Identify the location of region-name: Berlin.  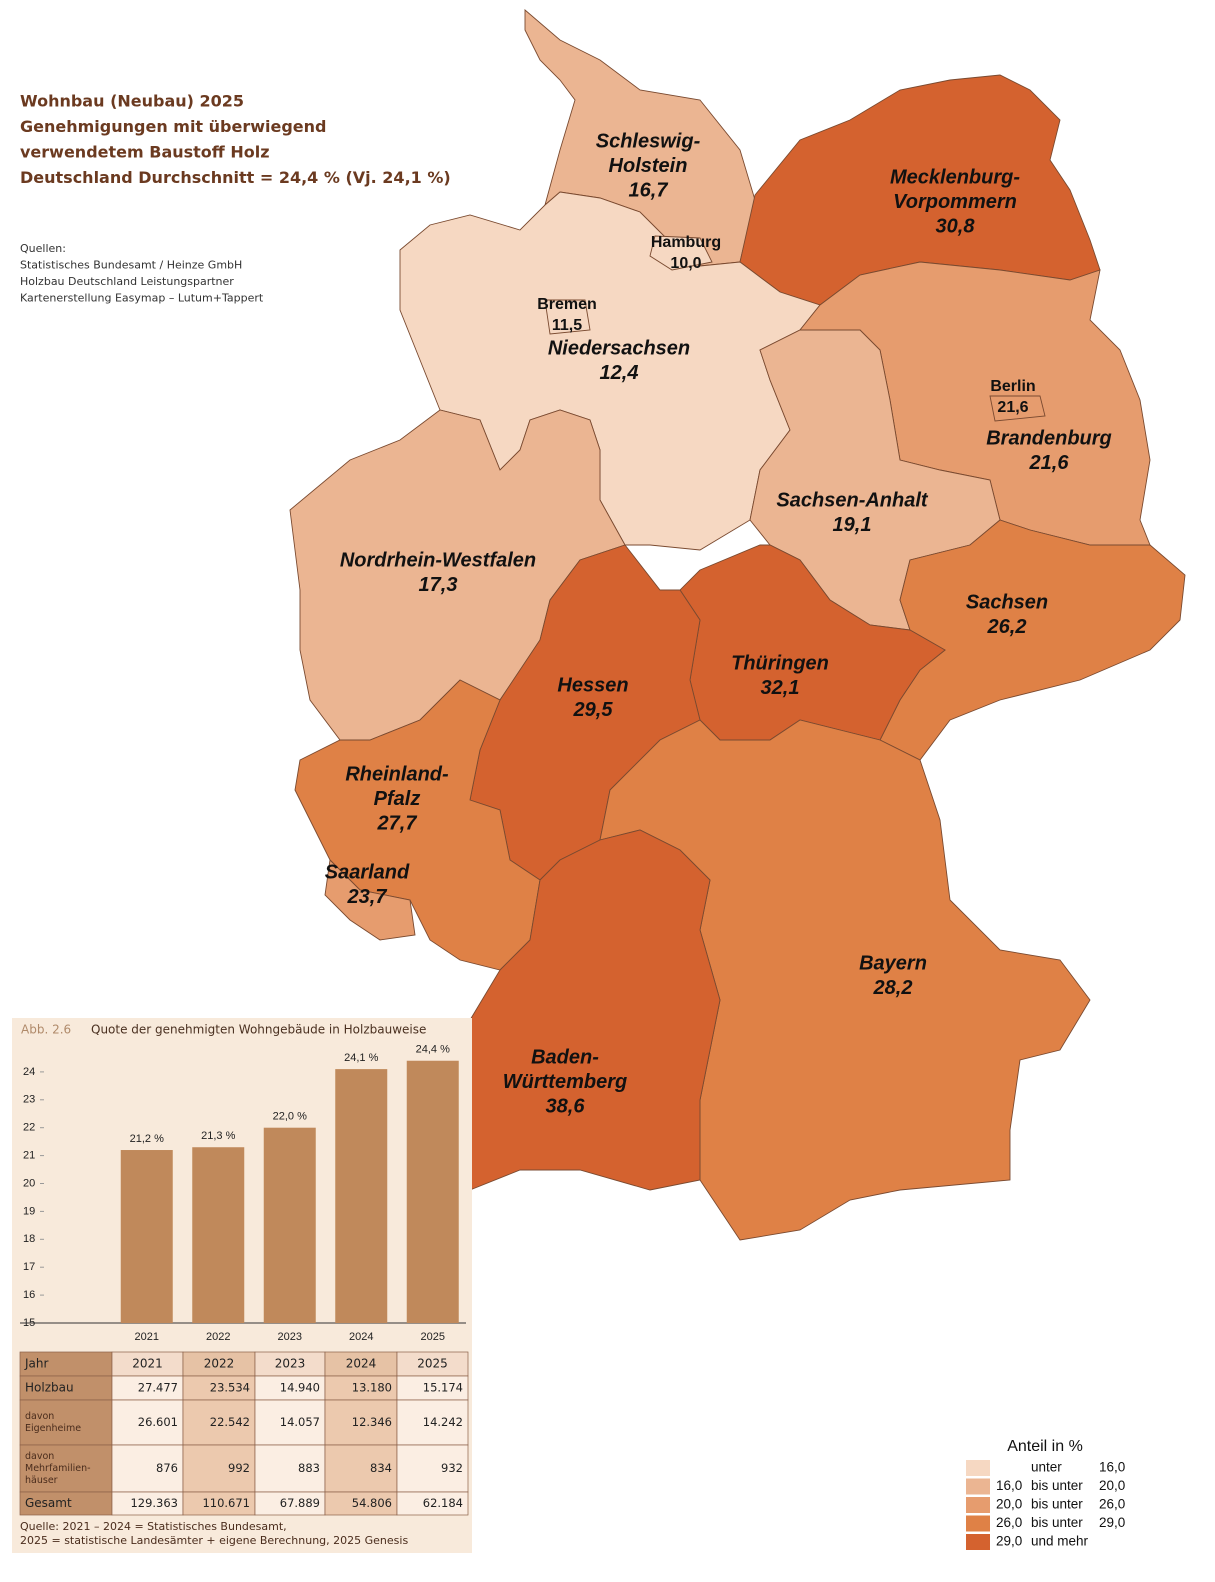
(1012, 386).